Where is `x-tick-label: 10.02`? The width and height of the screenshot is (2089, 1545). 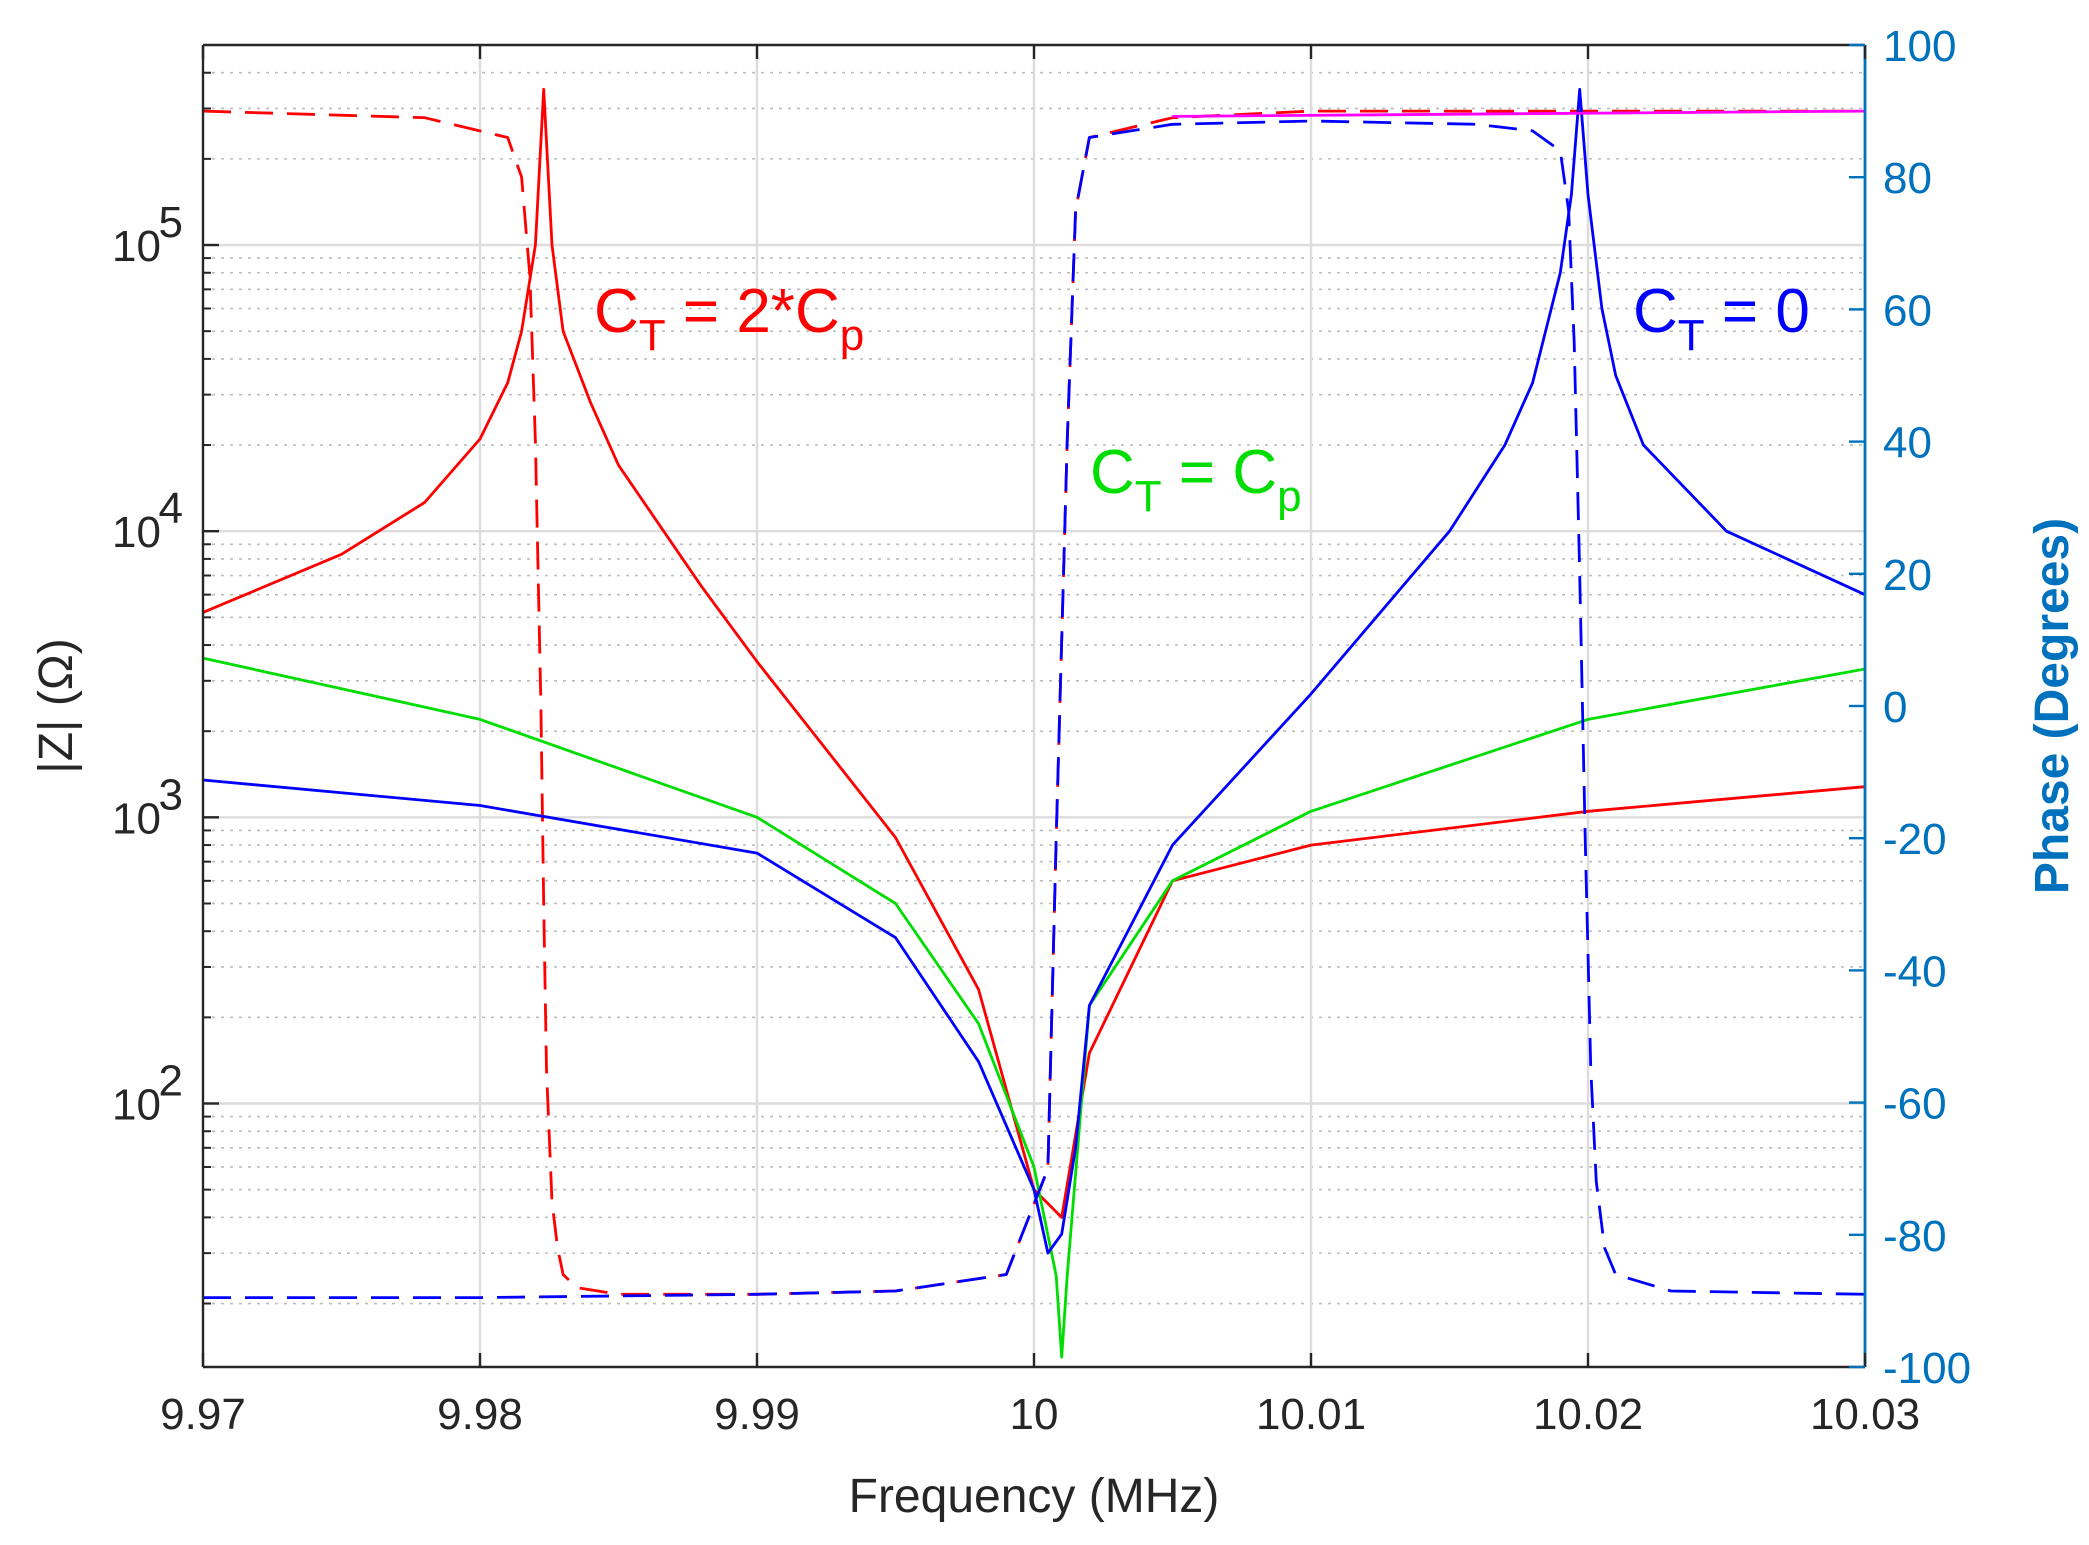 x-tick-label: 10.02 is located at coordinates (1588, 1414).